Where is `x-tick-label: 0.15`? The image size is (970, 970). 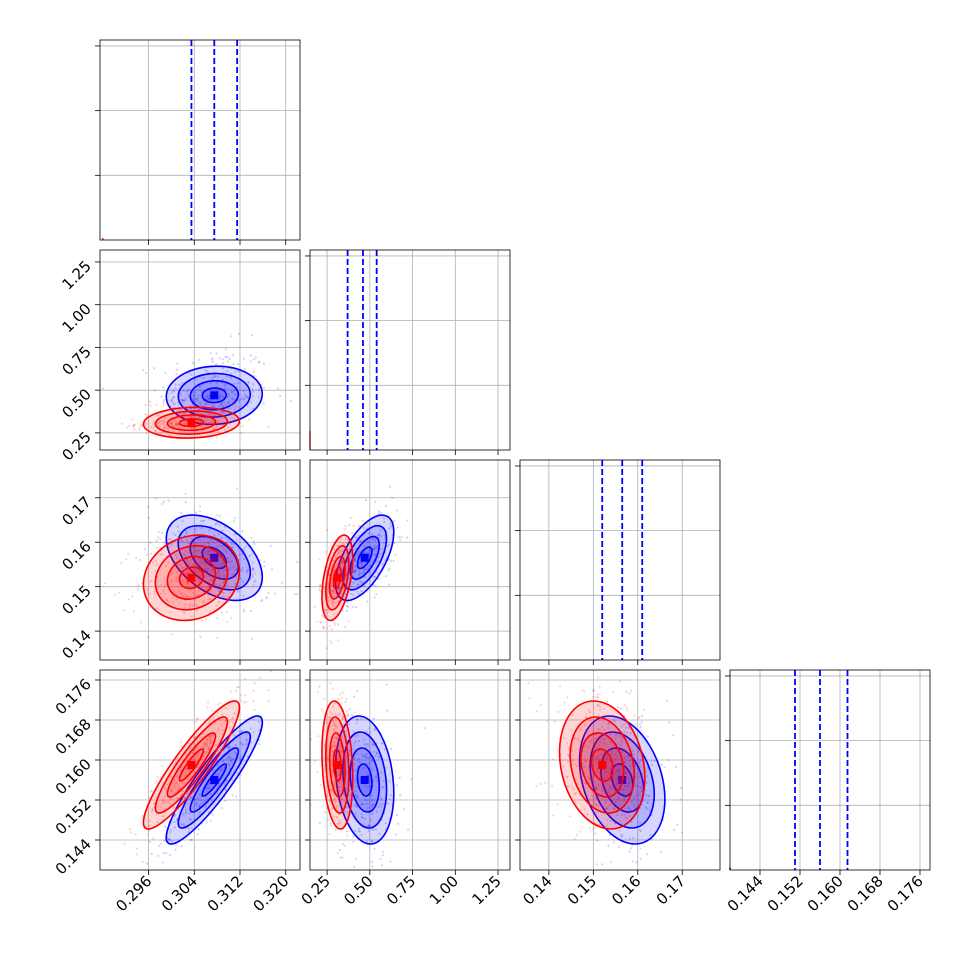 x-tick-label: 0.15 is located at coordinates (582, 890).